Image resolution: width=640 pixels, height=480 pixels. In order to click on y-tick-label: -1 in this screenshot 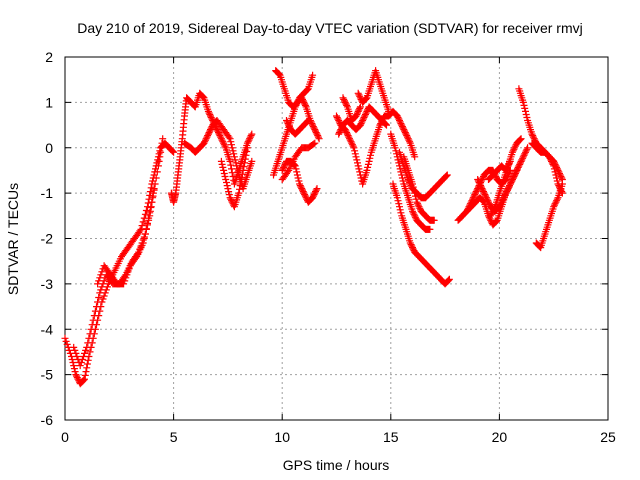, I will do `click(47, 193)`.